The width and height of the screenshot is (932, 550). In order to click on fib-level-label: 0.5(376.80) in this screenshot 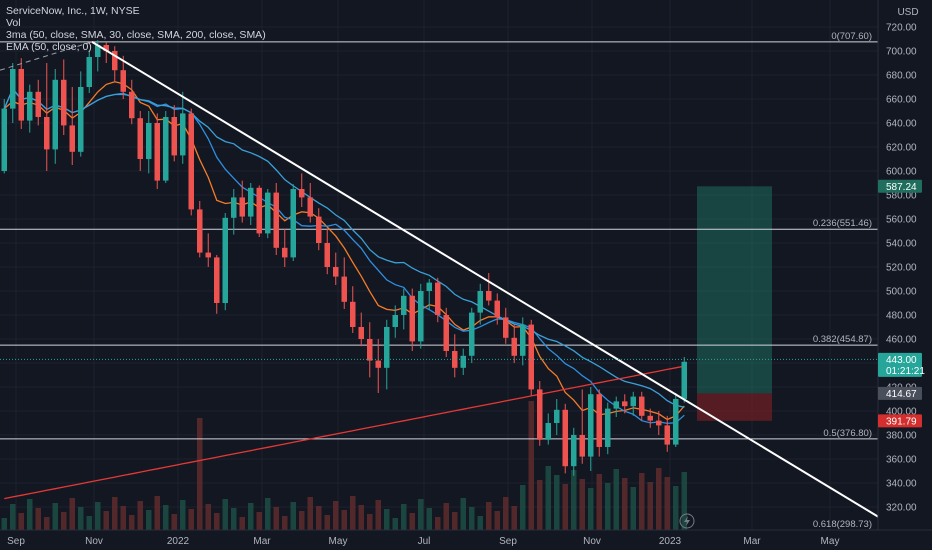, I will do `click(847, 433)`.